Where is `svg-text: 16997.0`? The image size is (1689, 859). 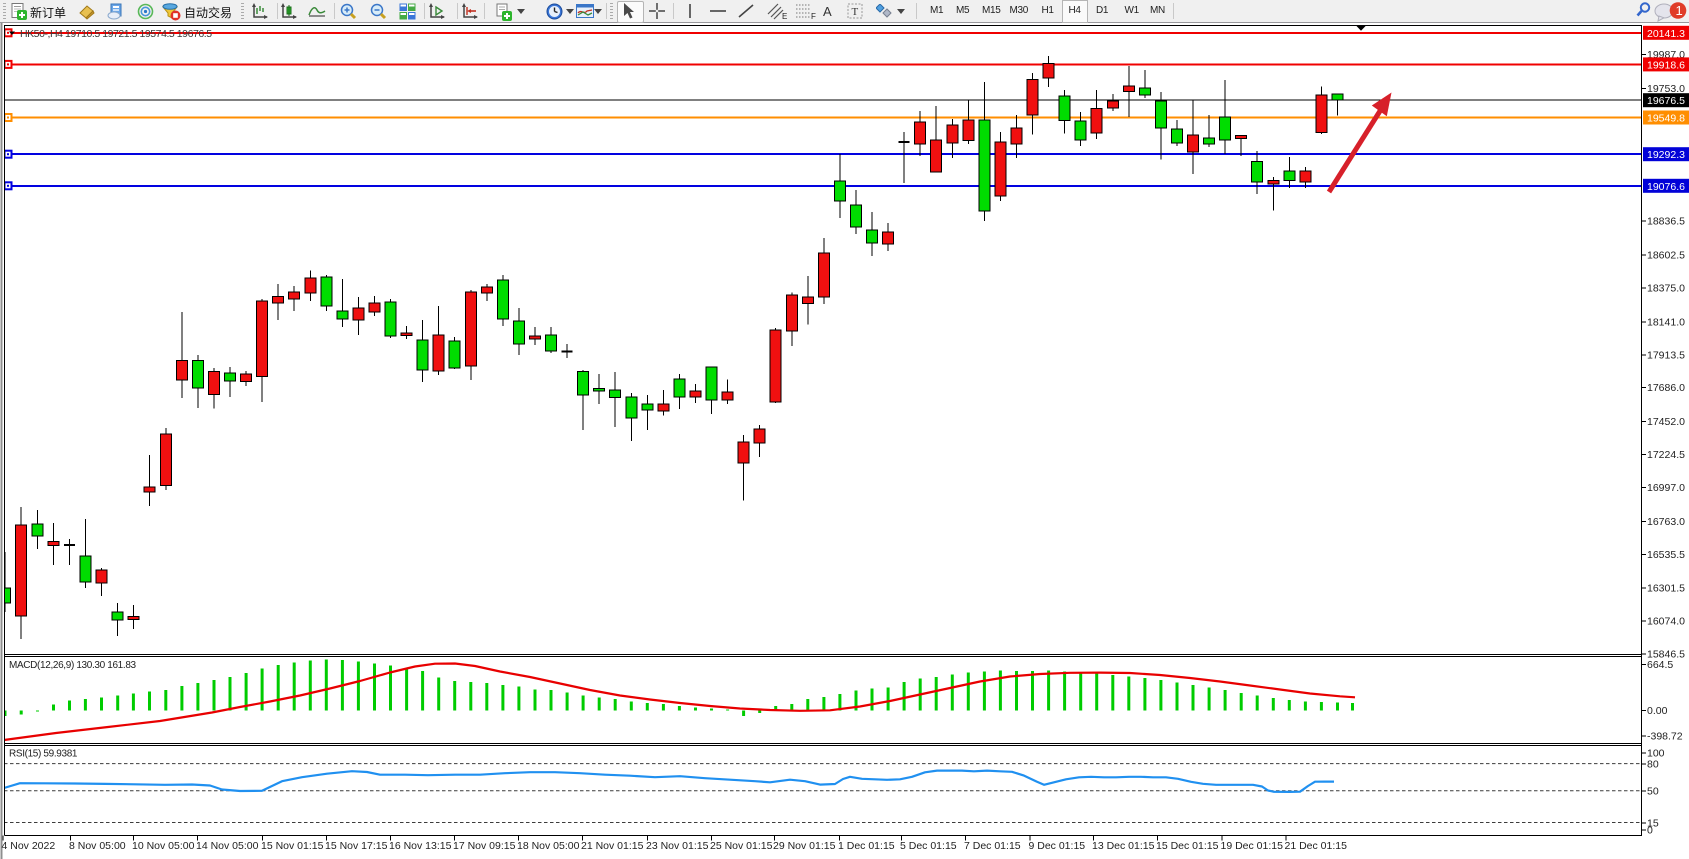
svg-text: 16997.0 is located at coordinates (1666, 488).